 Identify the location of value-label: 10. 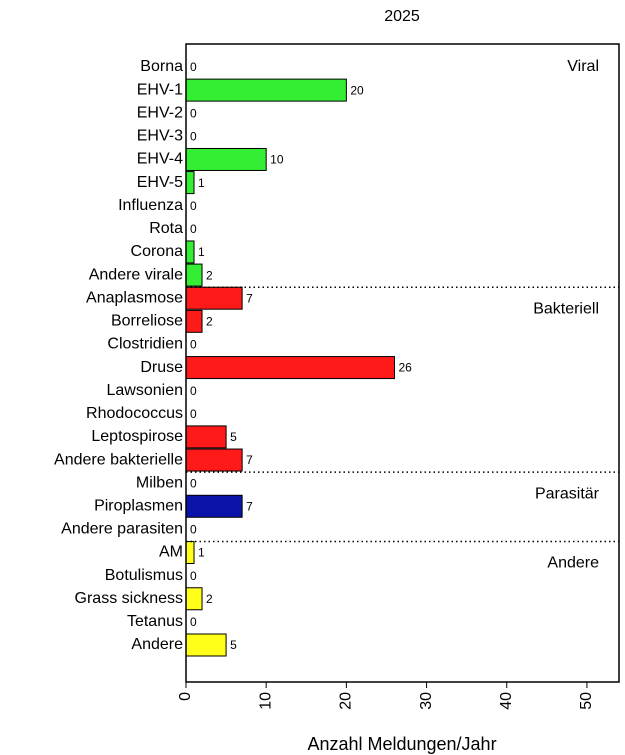
(277, 160).